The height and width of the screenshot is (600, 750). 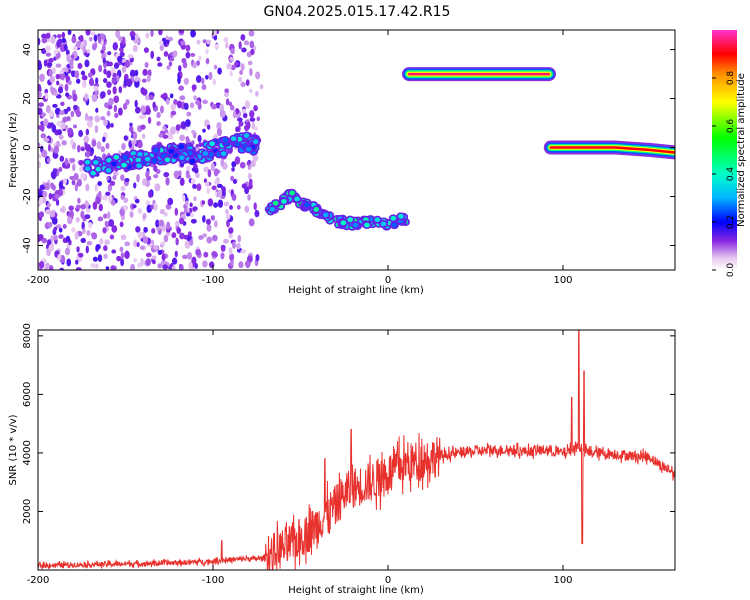 I want to click on spectrogram-x-tick-label: -200, so click(x=38, y=280).